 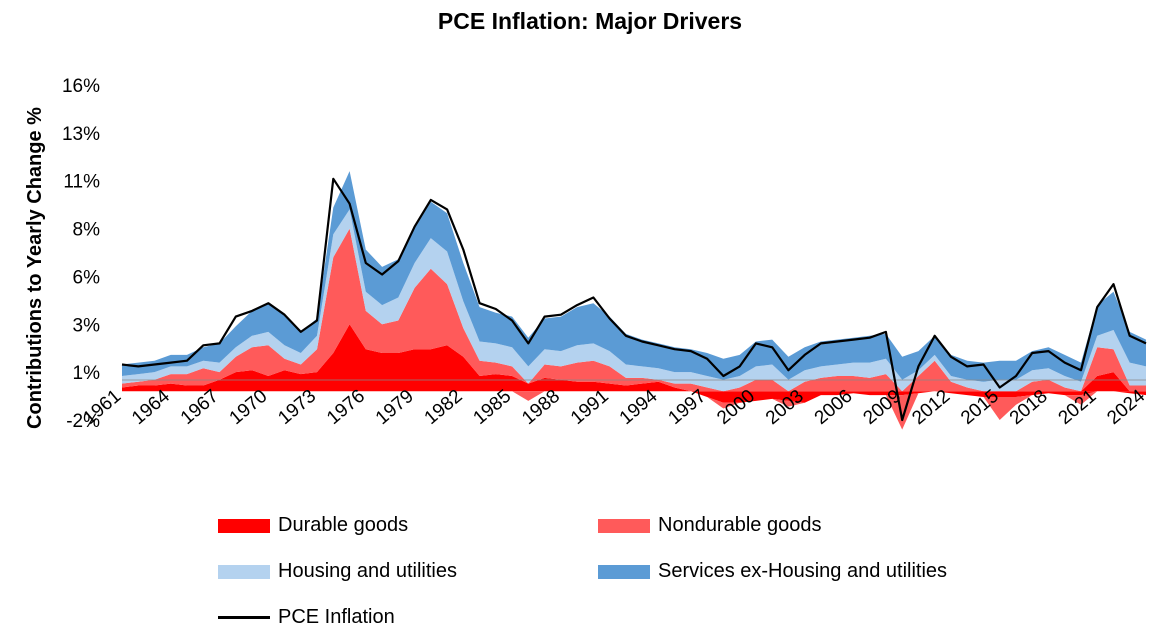 I want to click on x-tick-label: 1964, so click(x=151, y=407).